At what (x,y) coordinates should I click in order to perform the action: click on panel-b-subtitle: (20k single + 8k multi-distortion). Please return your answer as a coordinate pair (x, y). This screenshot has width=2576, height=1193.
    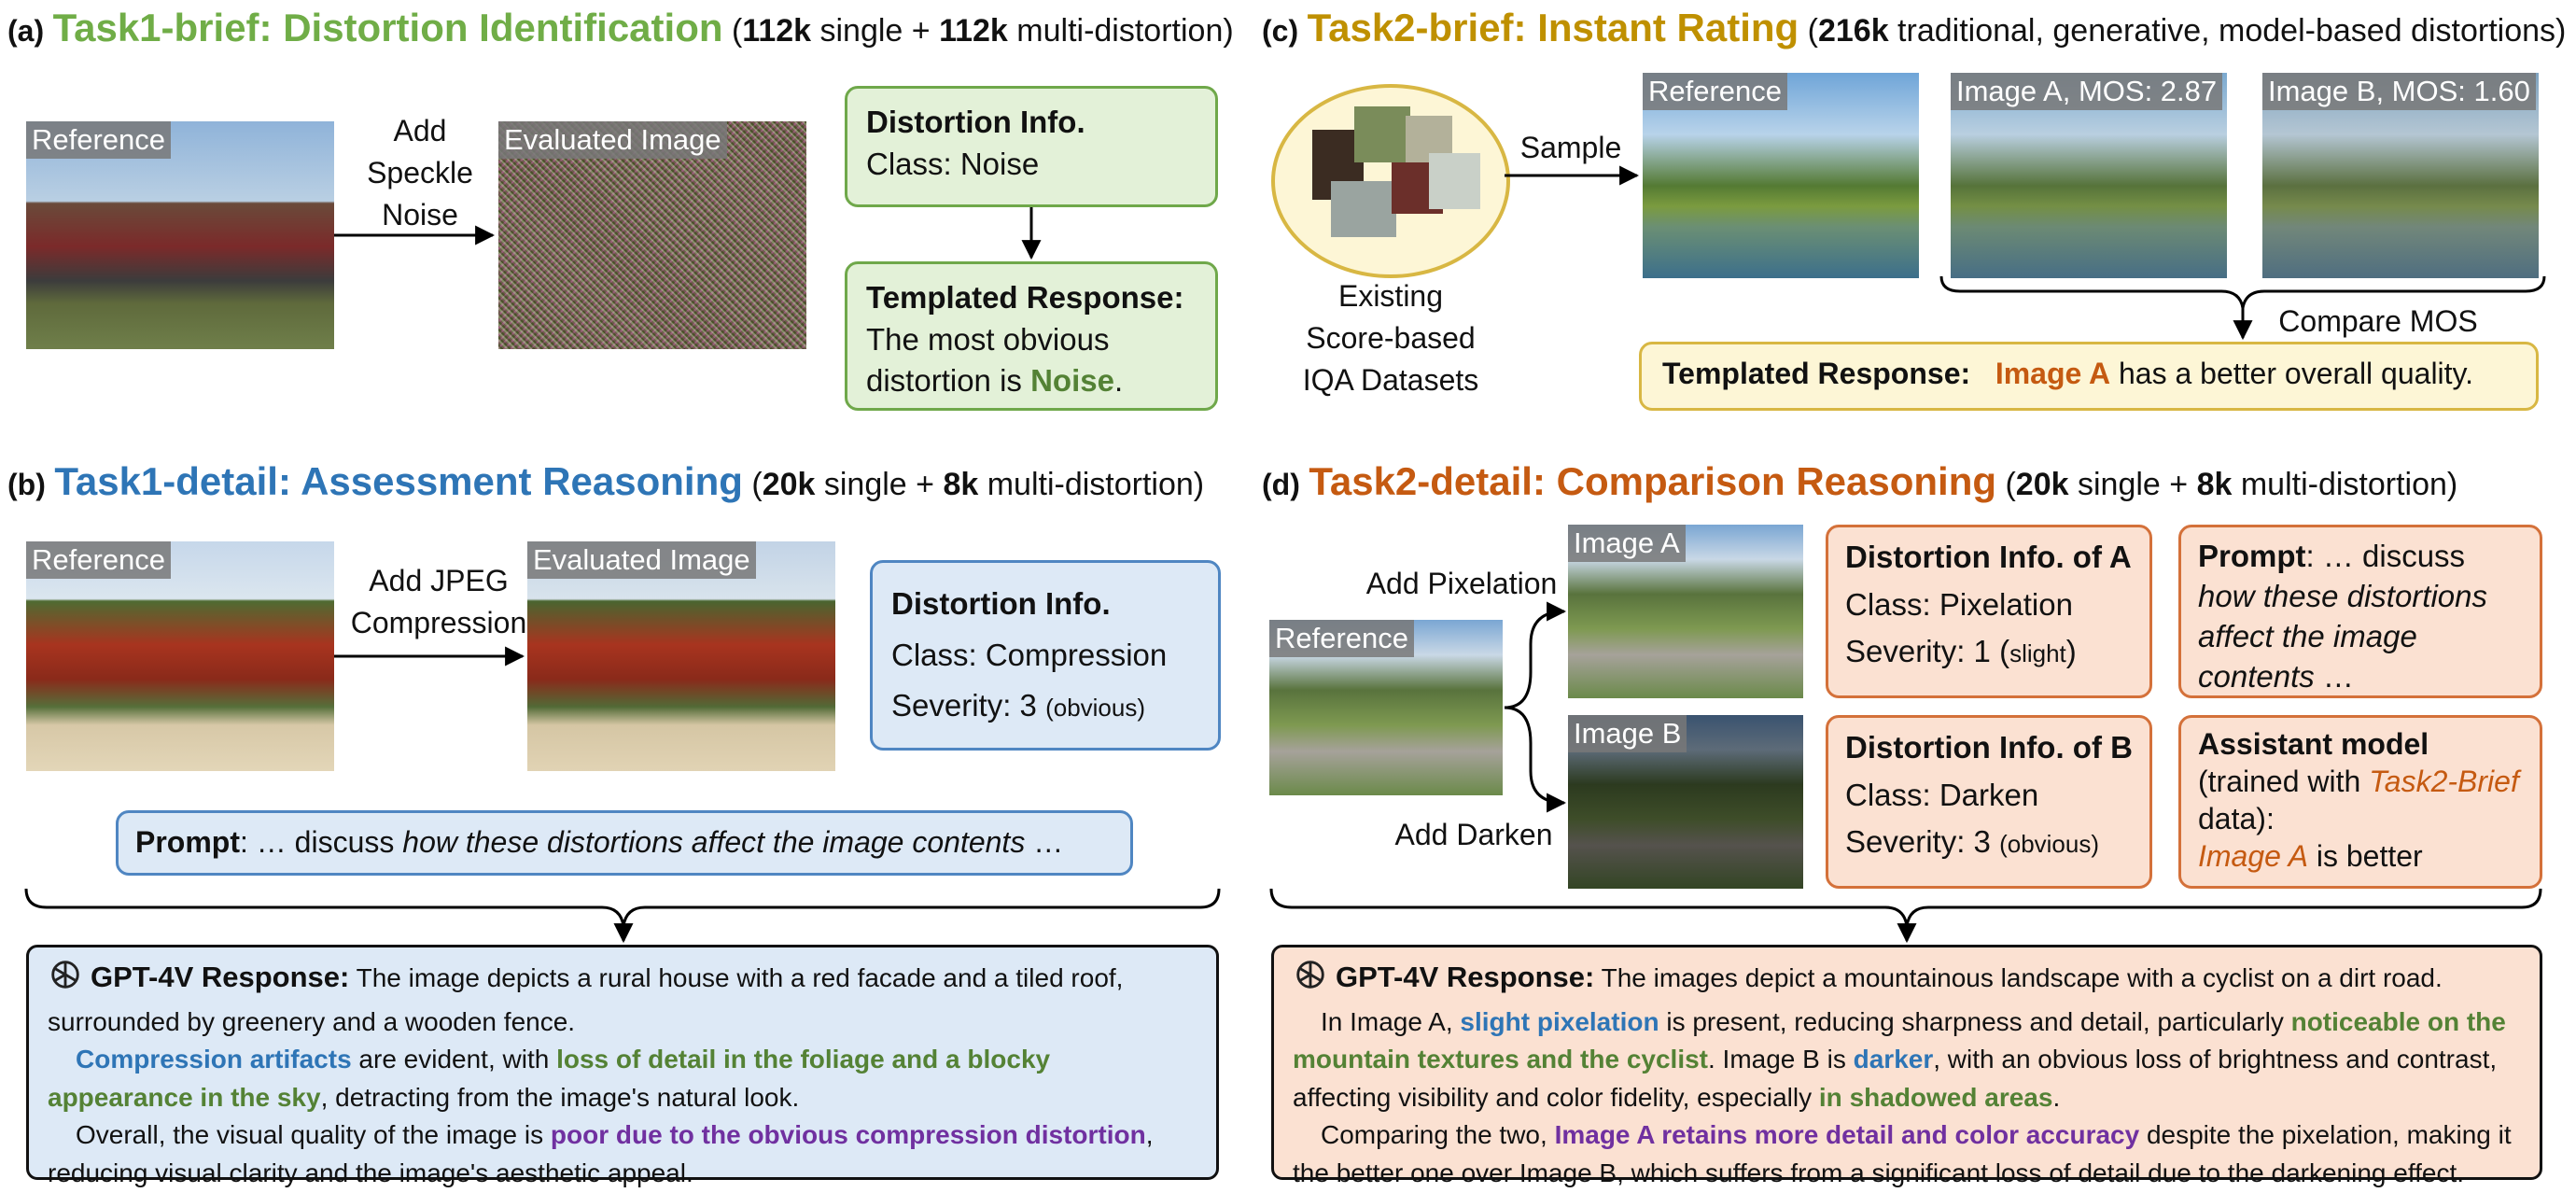
    Looking at the image, I should click on (978, 484).